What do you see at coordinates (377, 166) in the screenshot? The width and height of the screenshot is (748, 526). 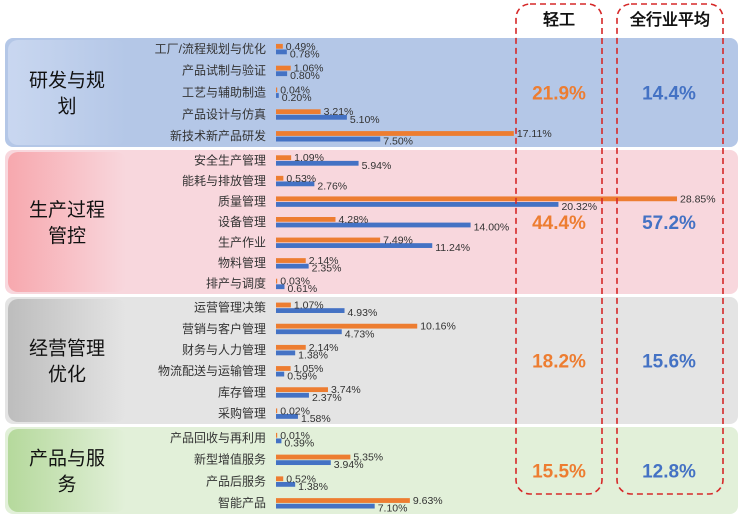 I see `value-label-all-industry: 5.94%` at bounding box center [377, 166].